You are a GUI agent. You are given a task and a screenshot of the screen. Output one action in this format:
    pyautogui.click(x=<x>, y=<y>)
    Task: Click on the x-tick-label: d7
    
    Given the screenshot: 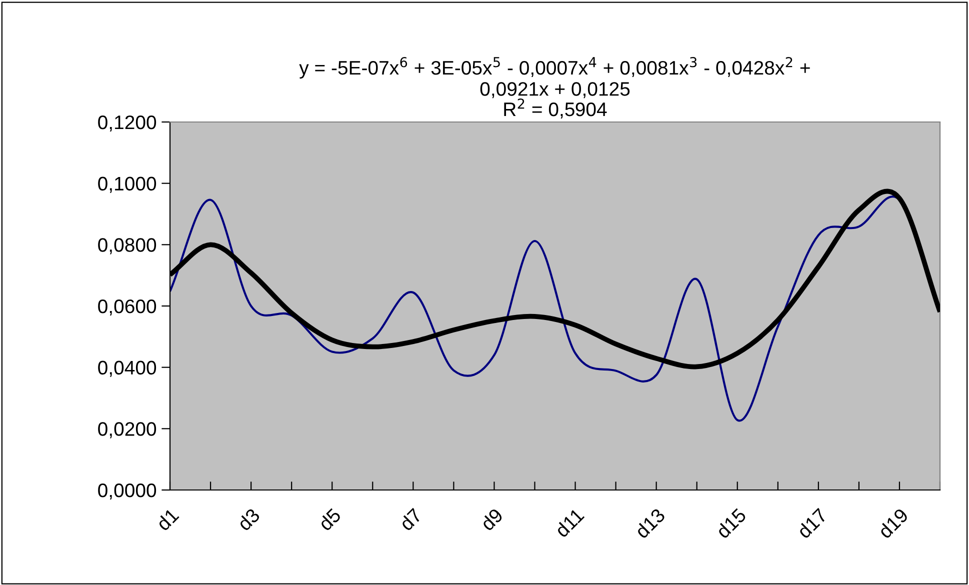 What is the action you would take?
    pyautogui.click(x=410, y=519)
    